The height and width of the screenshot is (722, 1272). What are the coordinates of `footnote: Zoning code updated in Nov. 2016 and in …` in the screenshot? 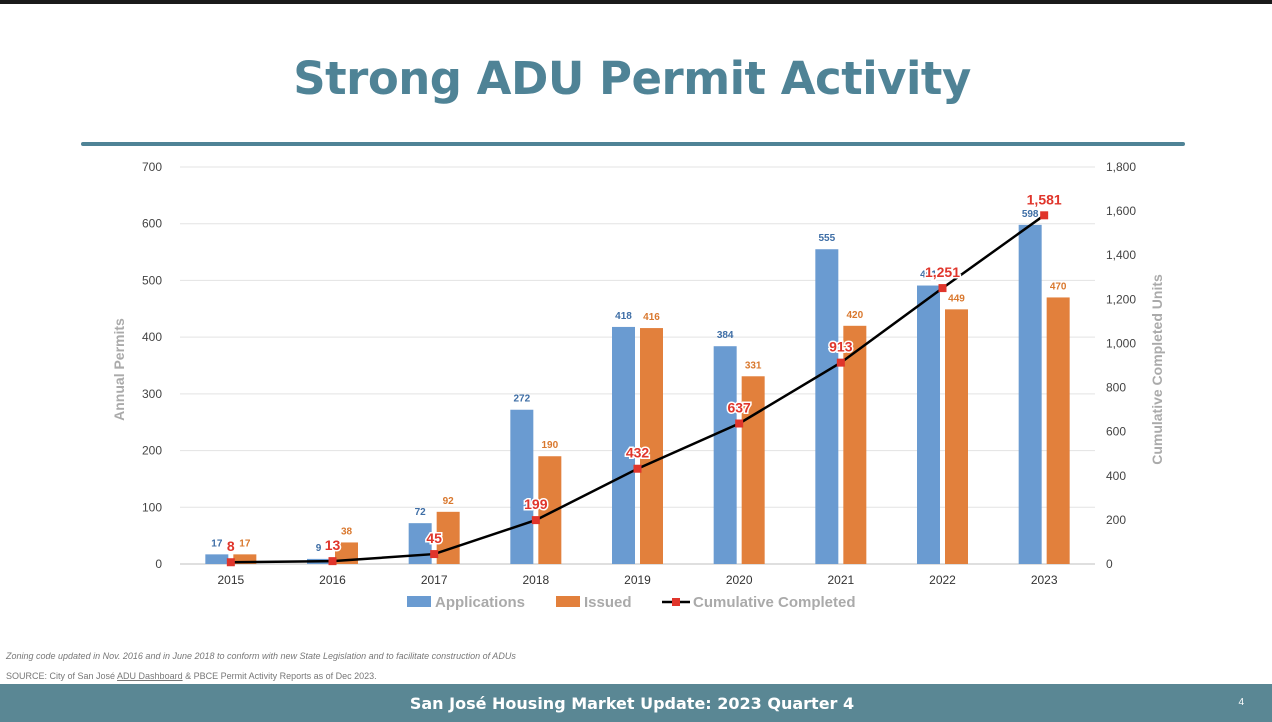 It's located at (261, 656).